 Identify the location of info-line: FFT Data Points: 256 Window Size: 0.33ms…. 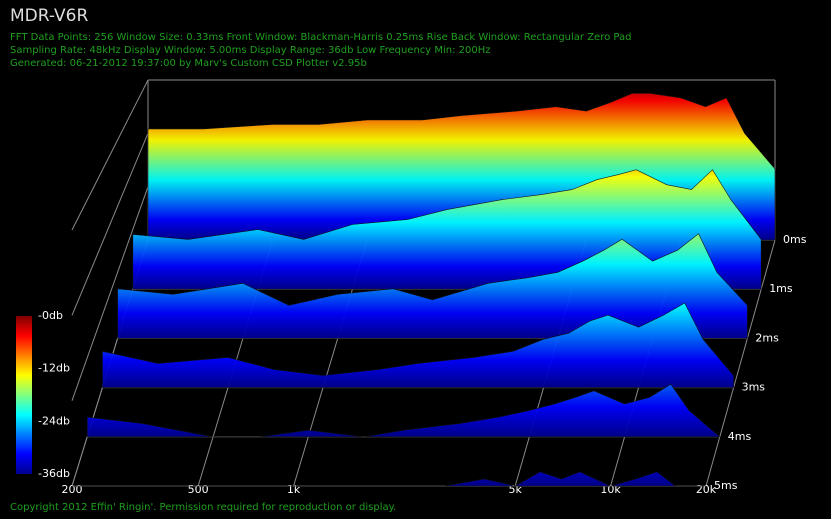
(320, 37).